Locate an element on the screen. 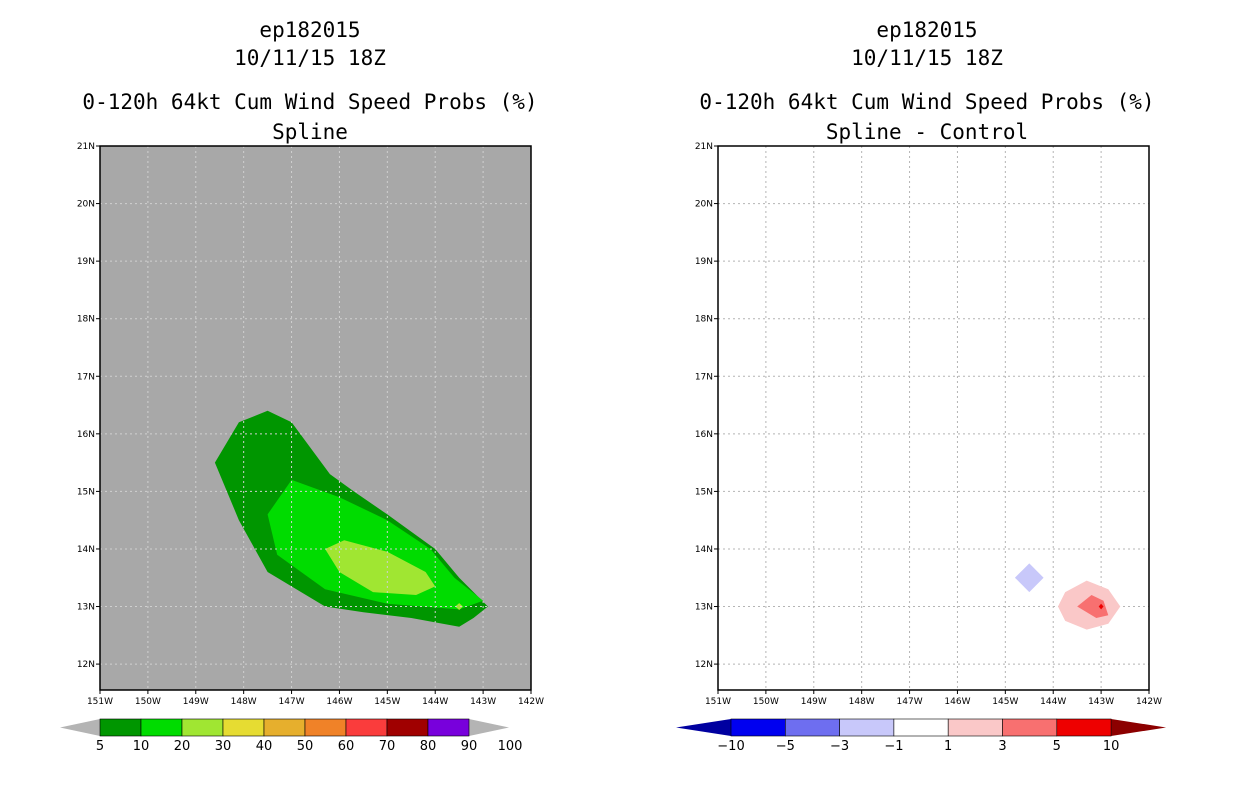 This screenshot has width=1236, height=805. colorbar-label: 30 is located at coordinates (223, 746).